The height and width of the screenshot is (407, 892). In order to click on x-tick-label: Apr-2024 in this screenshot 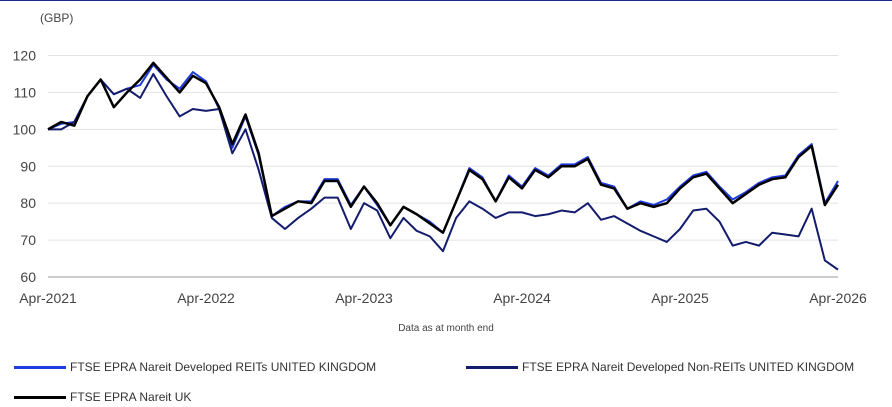, I will do `click(522, 298)`.